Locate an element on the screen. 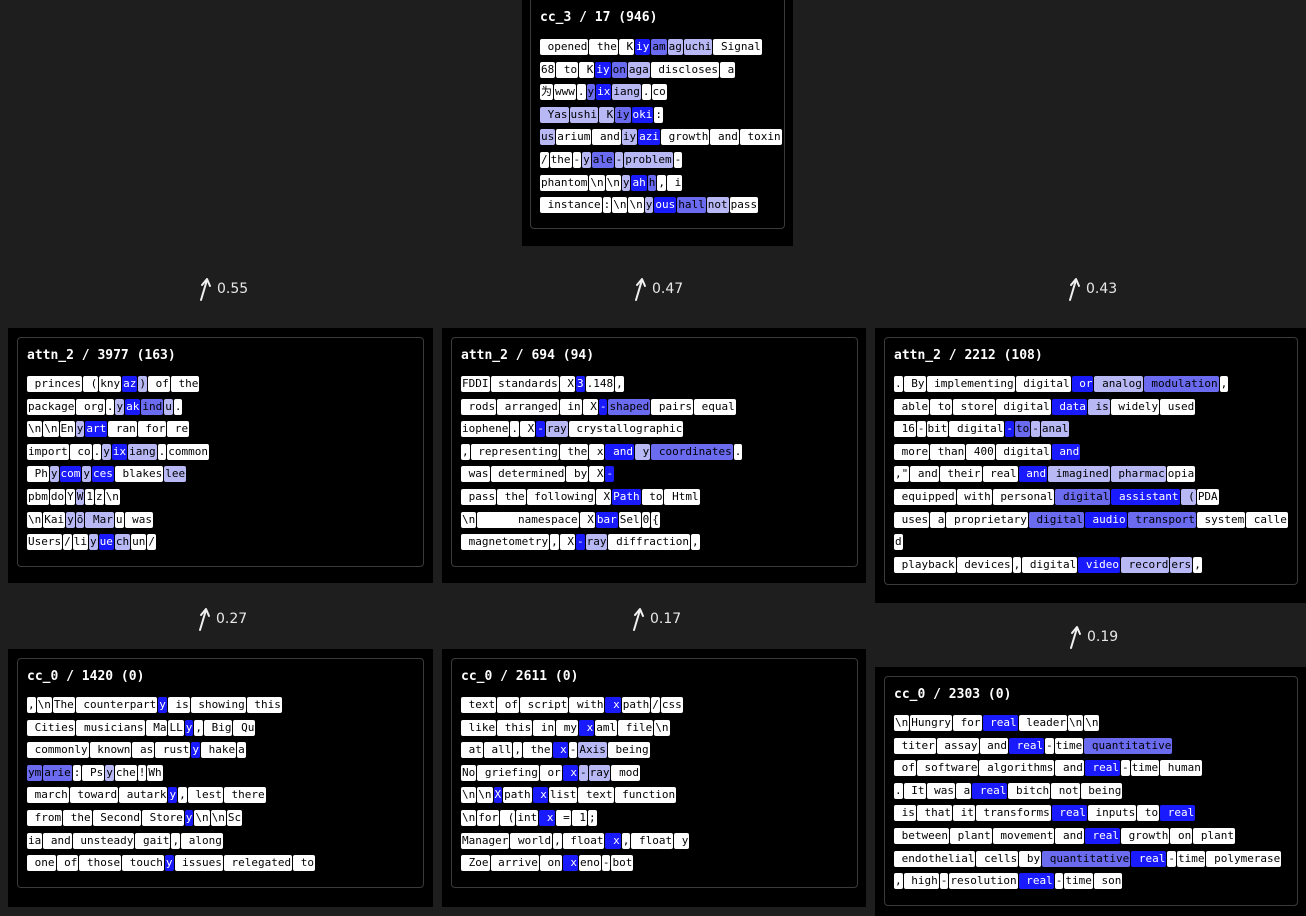 The image size is (1306, 916). token: implementing is located at coordinates (970, 384).